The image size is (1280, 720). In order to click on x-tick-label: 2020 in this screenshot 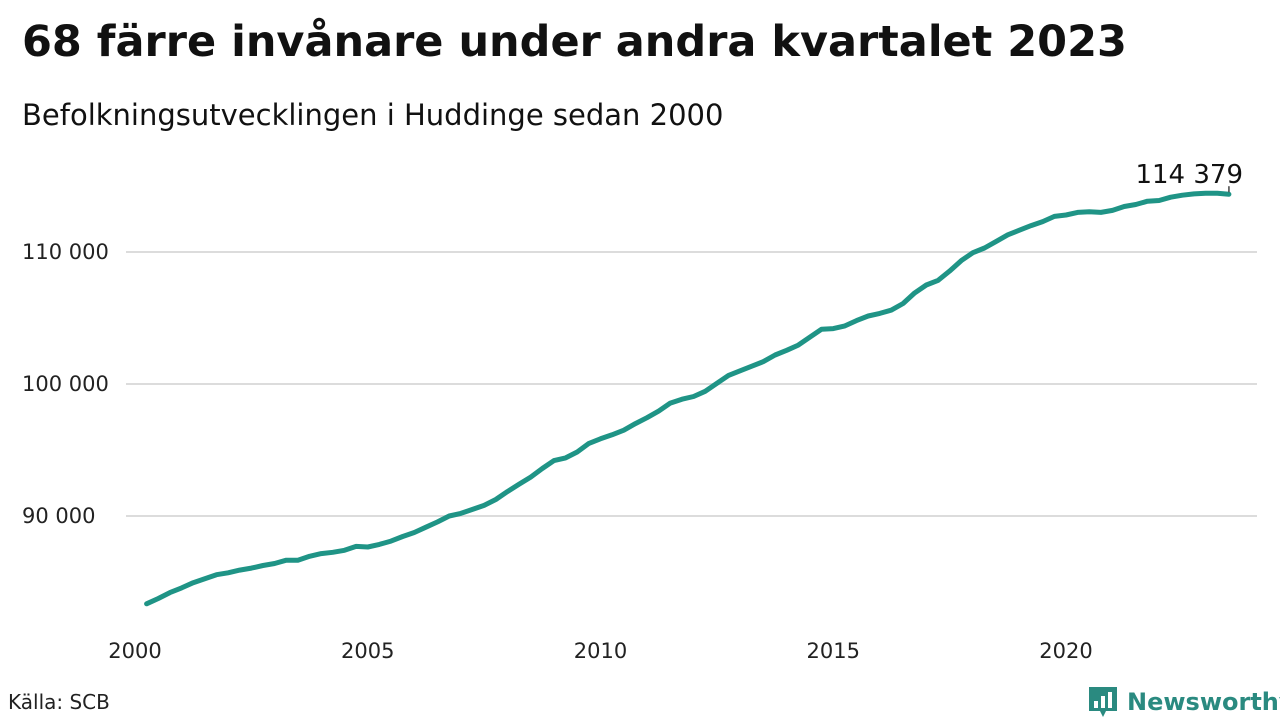, I will do `click(1065, 651)`.